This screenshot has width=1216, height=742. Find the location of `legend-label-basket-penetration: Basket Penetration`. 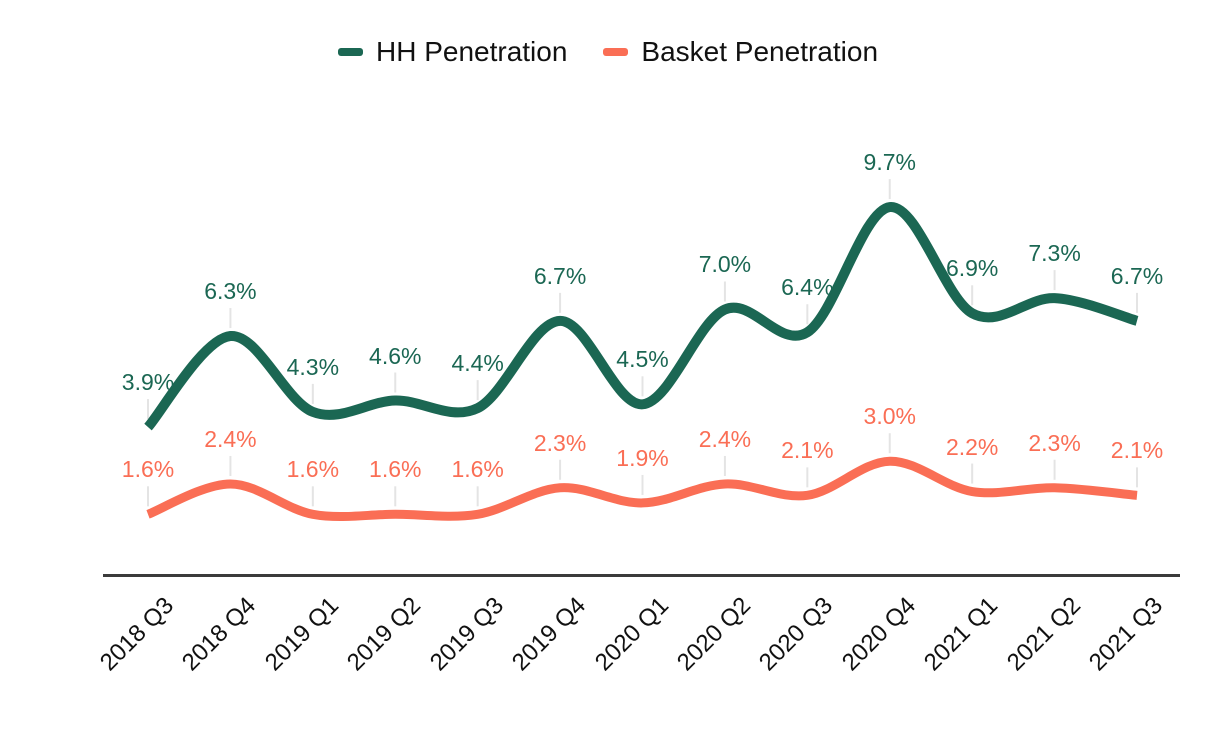

legend-label-basket-penetration: Basket Penetration is located at coordinates (760, 51).